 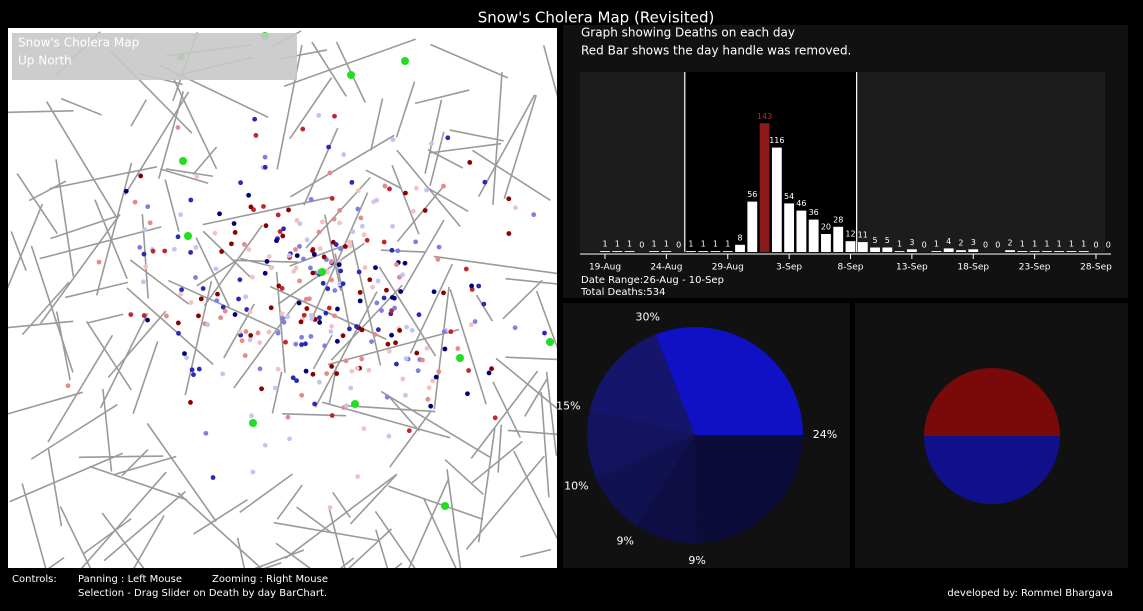 I want to click on pie-chart, so click(x=992, y=436).